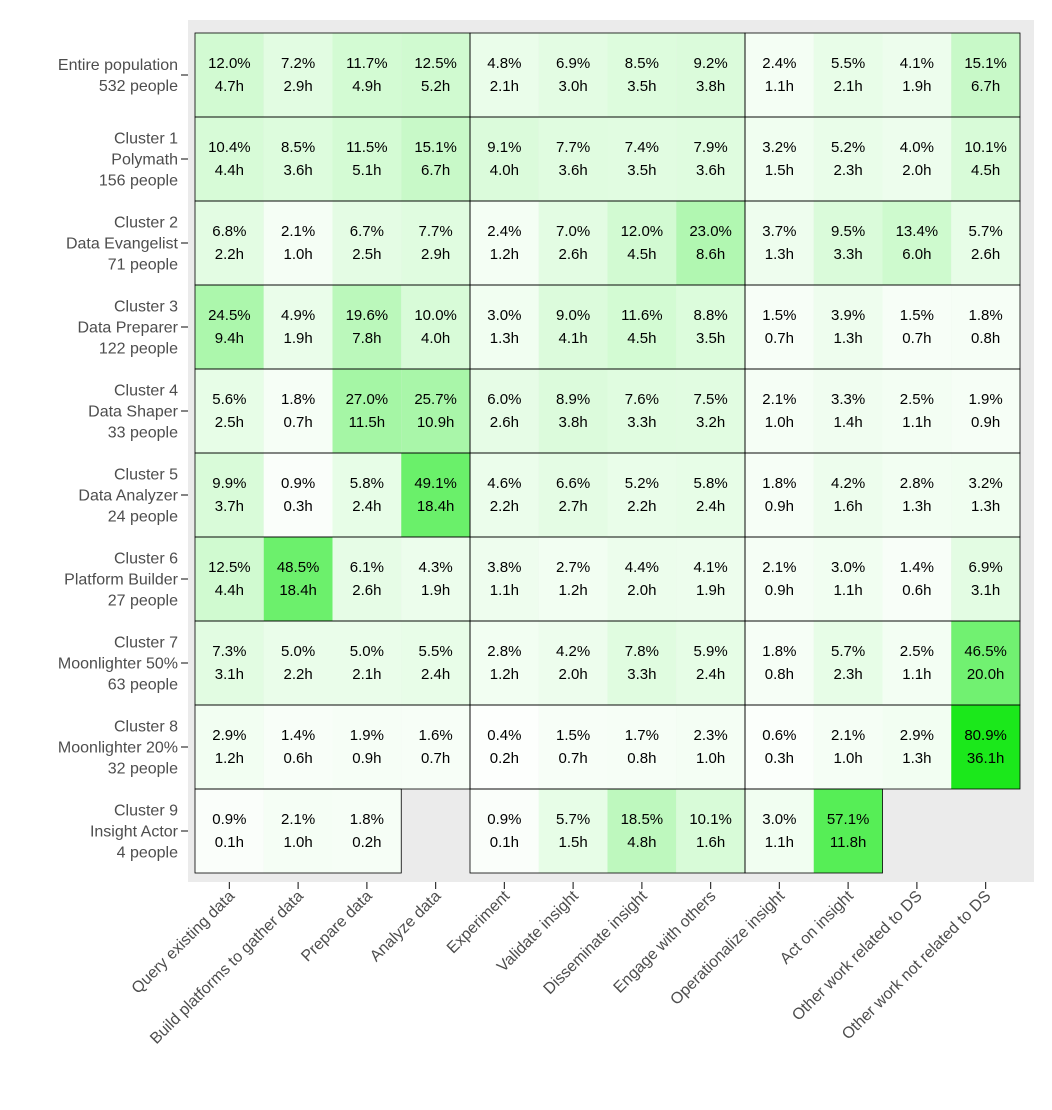 The image size is (1052, 1110). I want to click on cell-hours-label: 1.3h, so click(504, 338).